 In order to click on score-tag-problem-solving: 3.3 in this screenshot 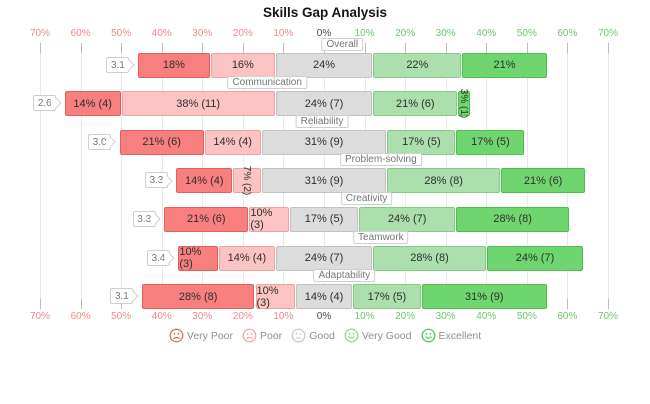, I will do `click(156, 180)`.